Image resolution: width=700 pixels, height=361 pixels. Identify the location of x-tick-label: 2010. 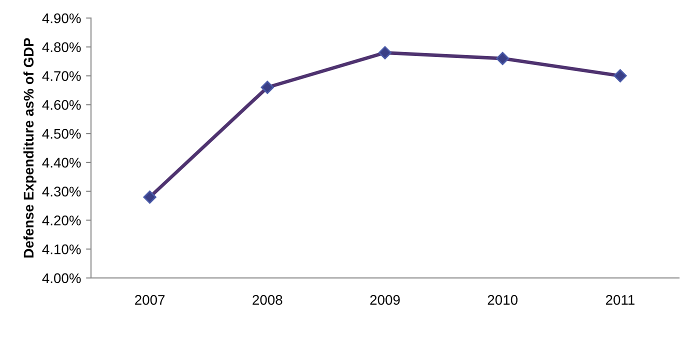
(503, 300).